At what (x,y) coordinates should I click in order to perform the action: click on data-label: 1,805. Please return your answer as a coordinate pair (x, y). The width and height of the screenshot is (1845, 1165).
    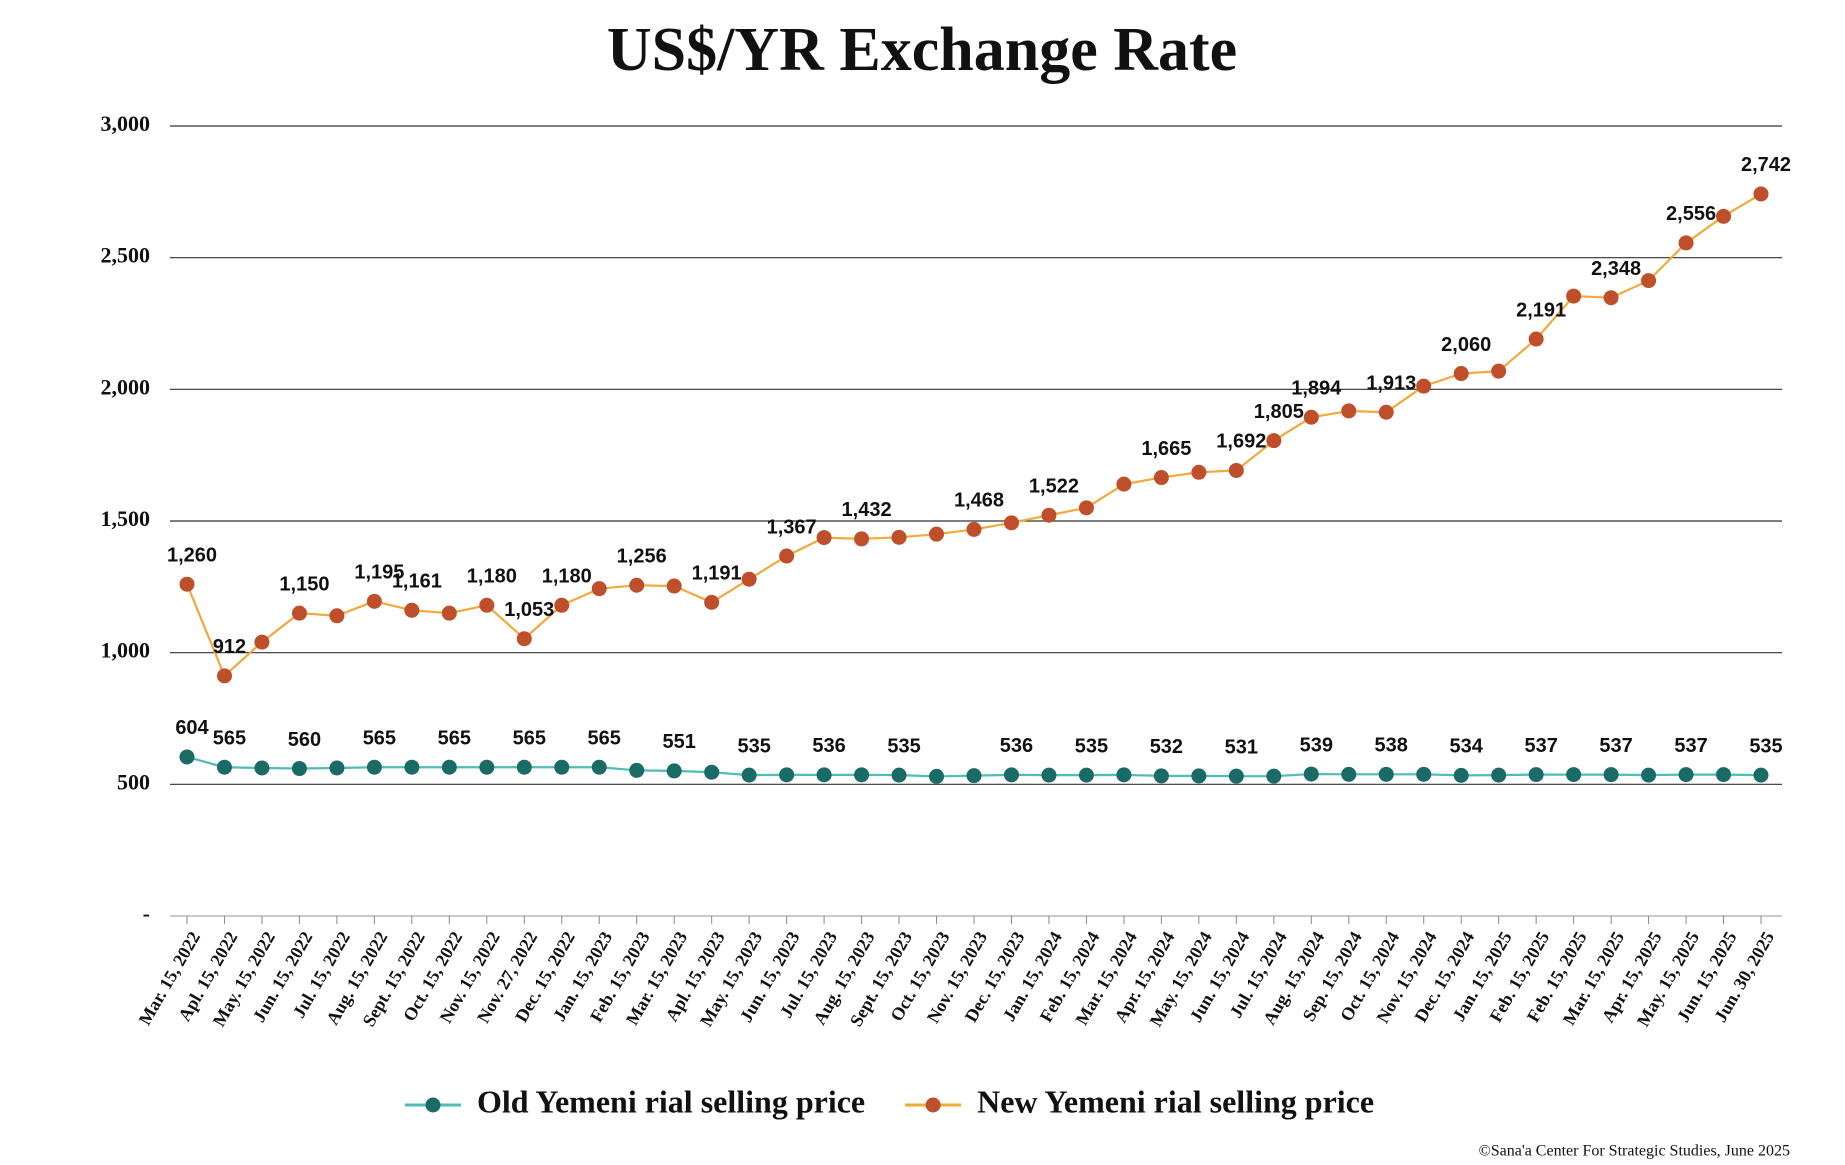
    Looking at the image, I should click on (1279, 412).